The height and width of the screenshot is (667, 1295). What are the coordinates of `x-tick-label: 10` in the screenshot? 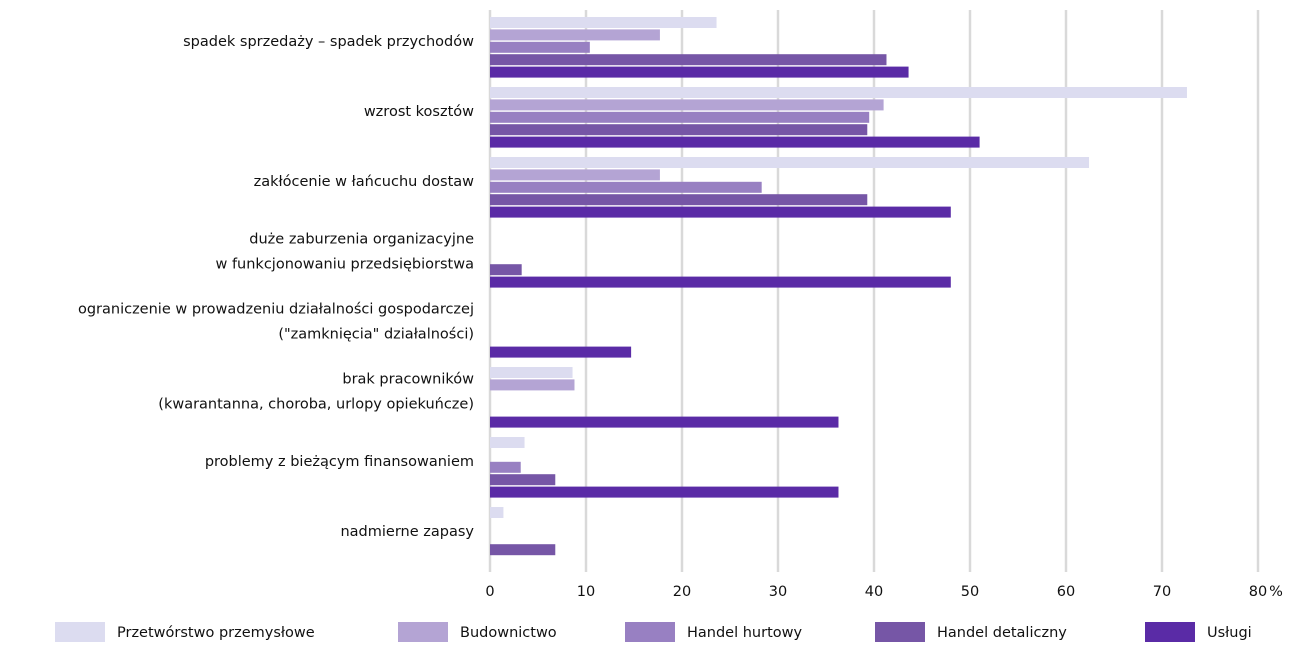 It's located at (586, 592).